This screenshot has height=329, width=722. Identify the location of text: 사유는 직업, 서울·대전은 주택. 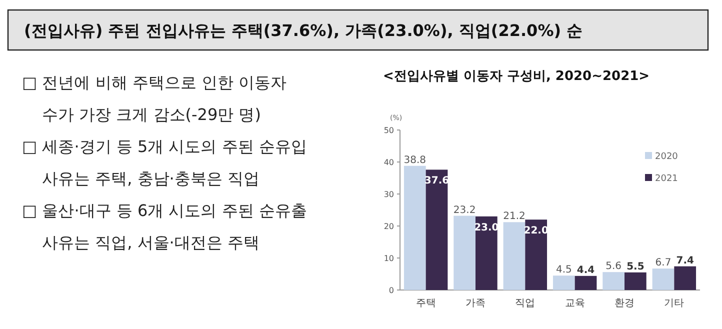
(151, 242).